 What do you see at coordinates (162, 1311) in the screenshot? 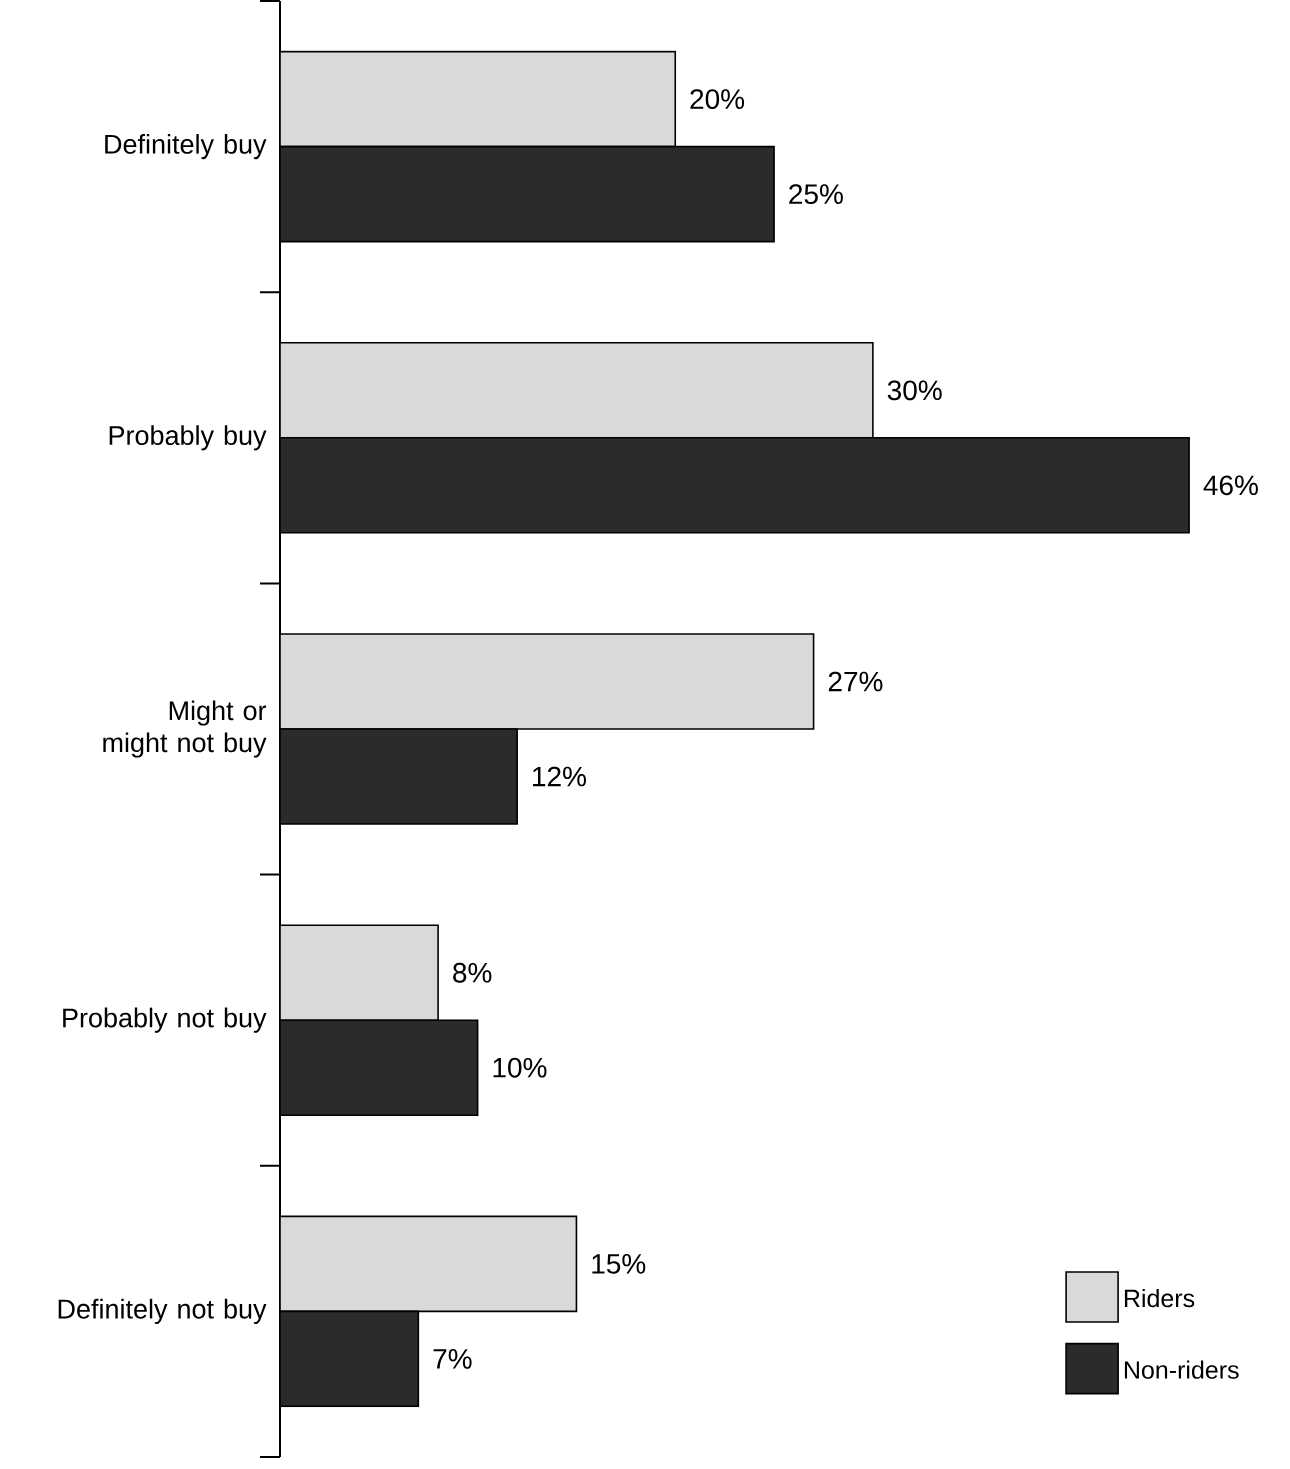
I see `y-tick-label: Definitely not buy` at bounding box center [162, 1311].